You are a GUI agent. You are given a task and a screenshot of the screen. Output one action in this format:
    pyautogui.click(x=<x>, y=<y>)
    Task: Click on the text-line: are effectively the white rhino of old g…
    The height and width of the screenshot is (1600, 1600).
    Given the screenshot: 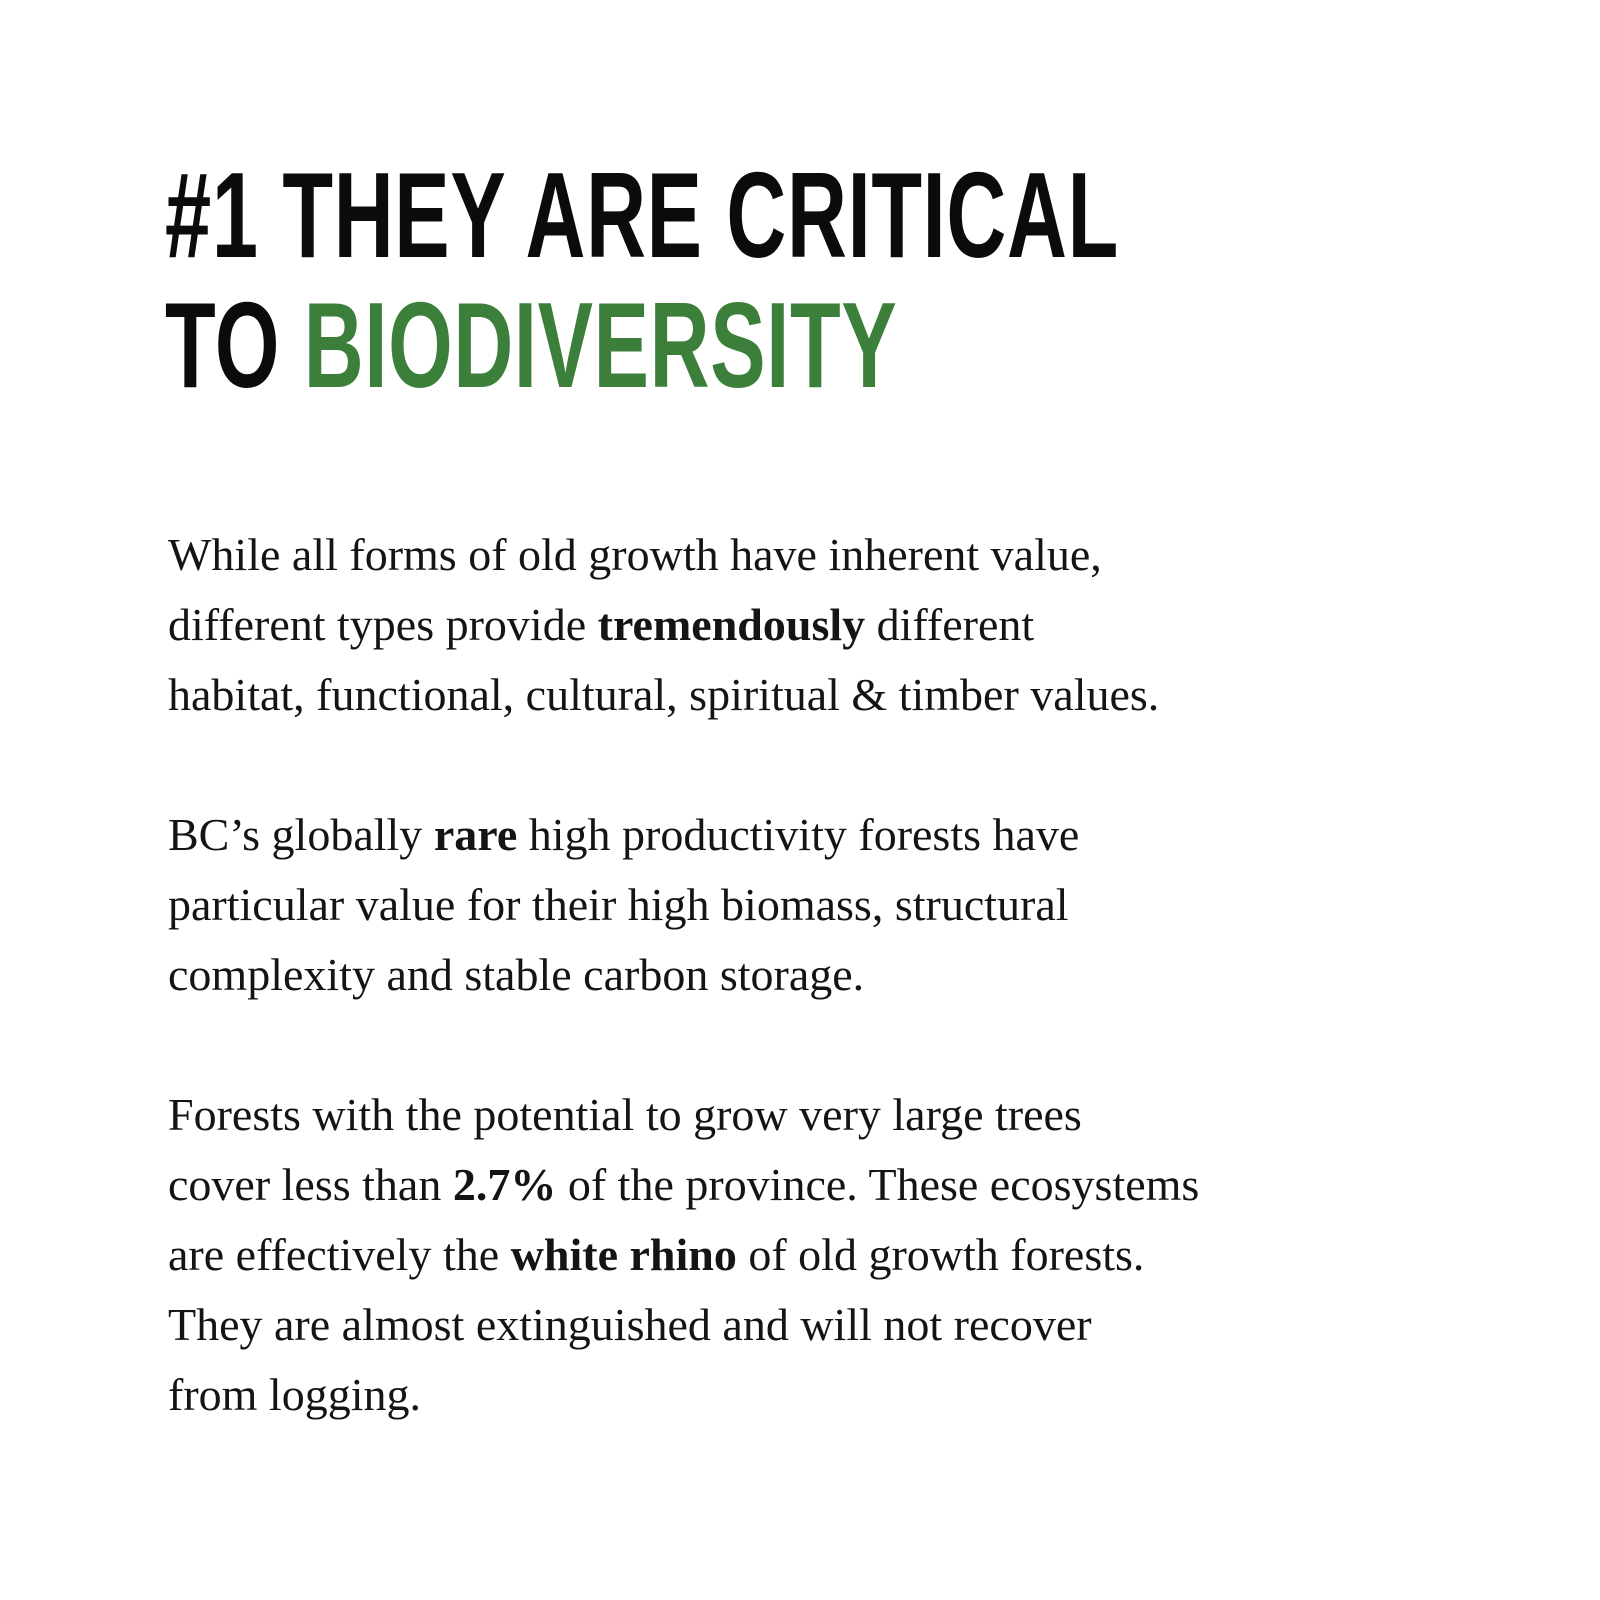 What is the action you would take?
    pyautogui.click(x=818, y=1255)
    